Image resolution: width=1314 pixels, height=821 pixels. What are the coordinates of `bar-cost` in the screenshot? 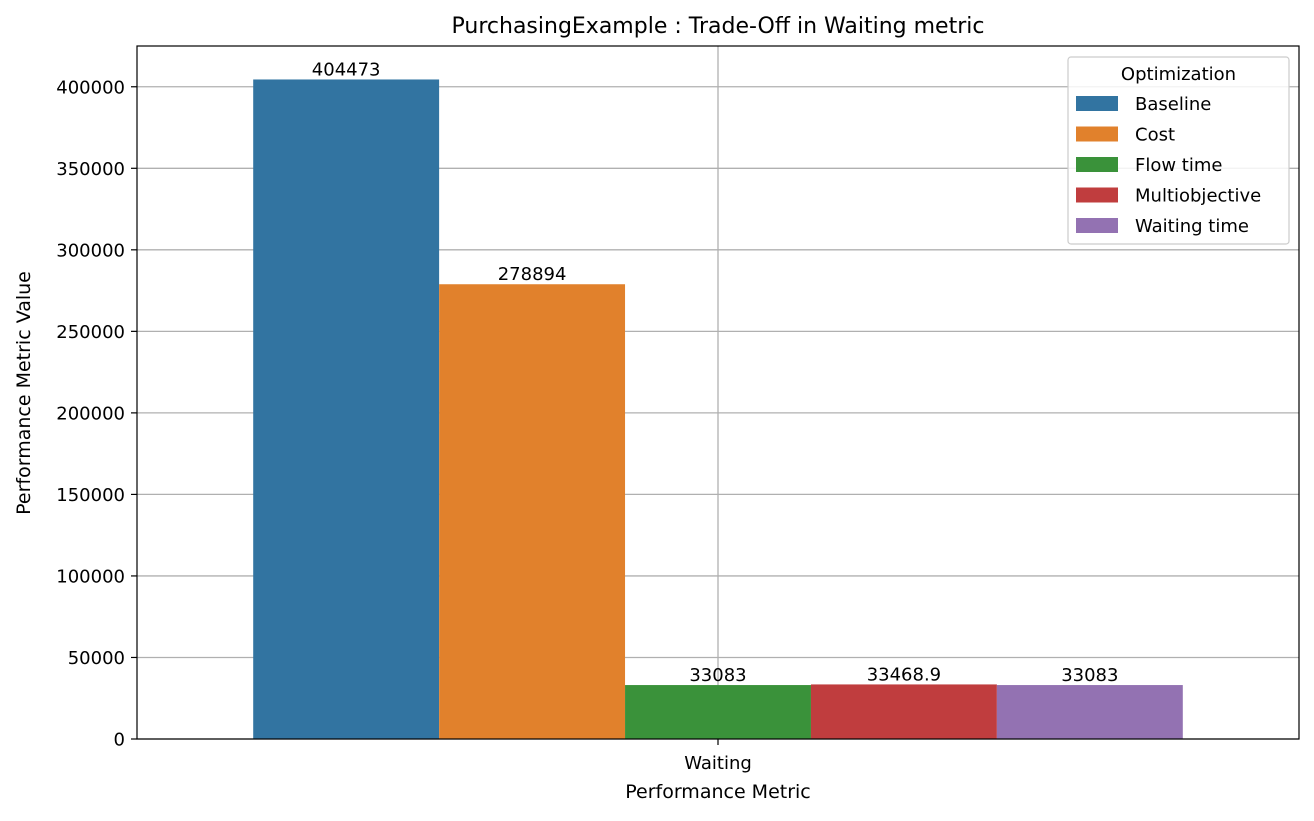 It's located at (532, 511).